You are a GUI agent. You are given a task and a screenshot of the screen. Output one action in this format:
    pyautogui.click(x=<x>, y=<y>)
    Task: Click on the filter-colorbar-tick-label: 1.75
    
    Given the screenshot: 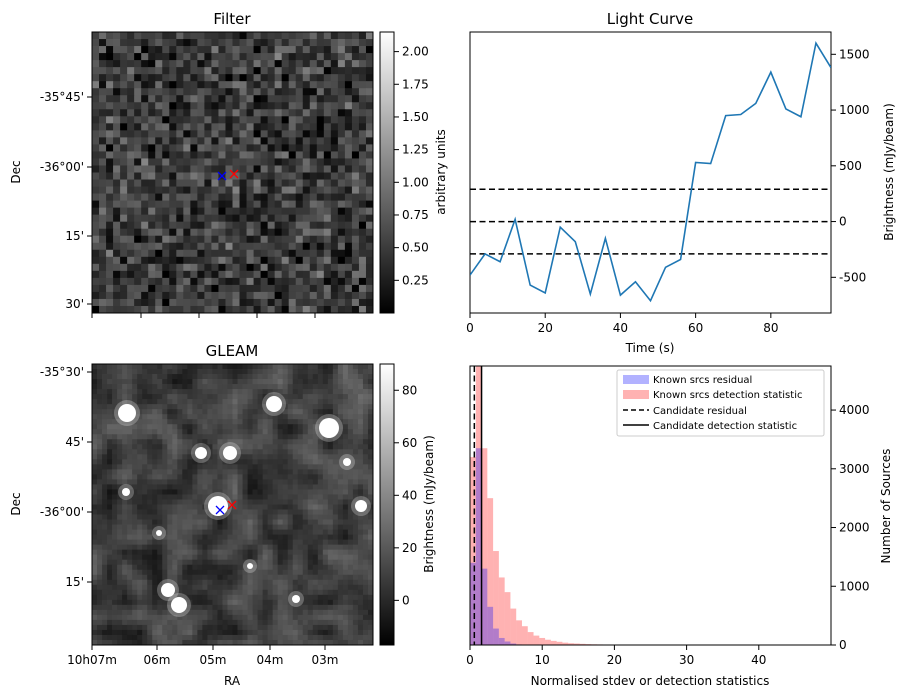 What is the action you would take?
    pyautogui.click(x=415, y=84)
    